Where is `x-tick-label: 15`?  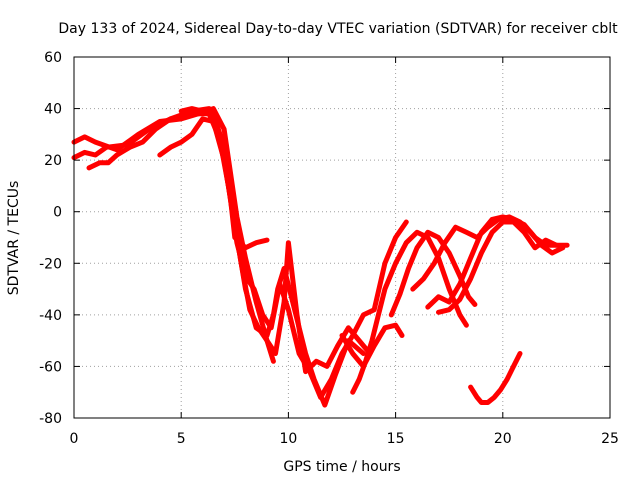 x-tick-label: 15 is located at coordinates (396, 439).